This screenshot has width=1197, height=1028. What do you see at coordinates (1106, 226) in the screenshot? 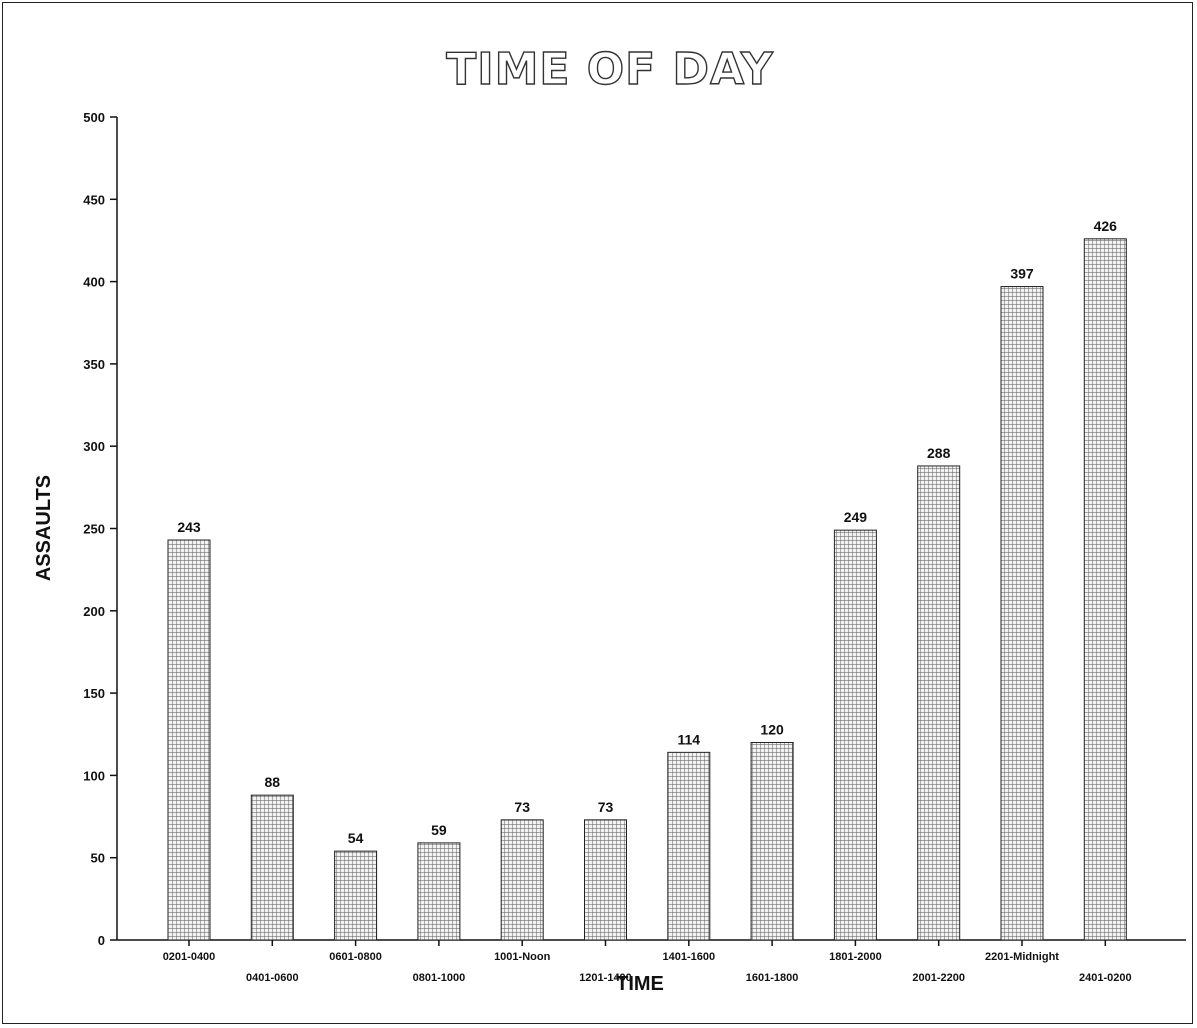
I see `bar-value-label: 426` at bounding box center [1106, 226].